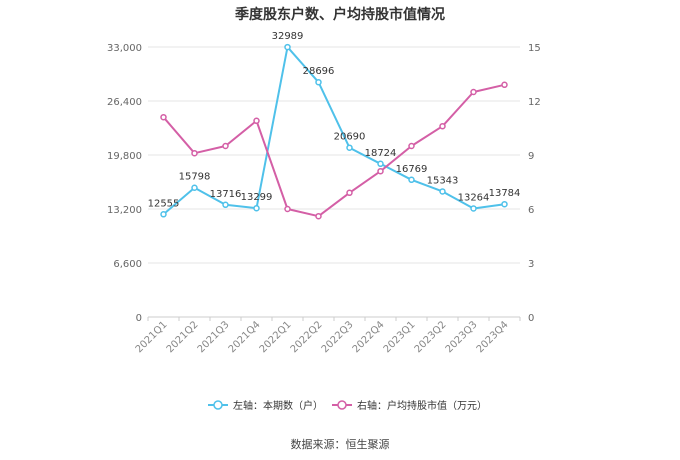  What do you see at coordinates (422, 405) in the screenshot?
I see `legend-label: 右轴：户均持股市值（万元）` at bounding box center [422, 405].